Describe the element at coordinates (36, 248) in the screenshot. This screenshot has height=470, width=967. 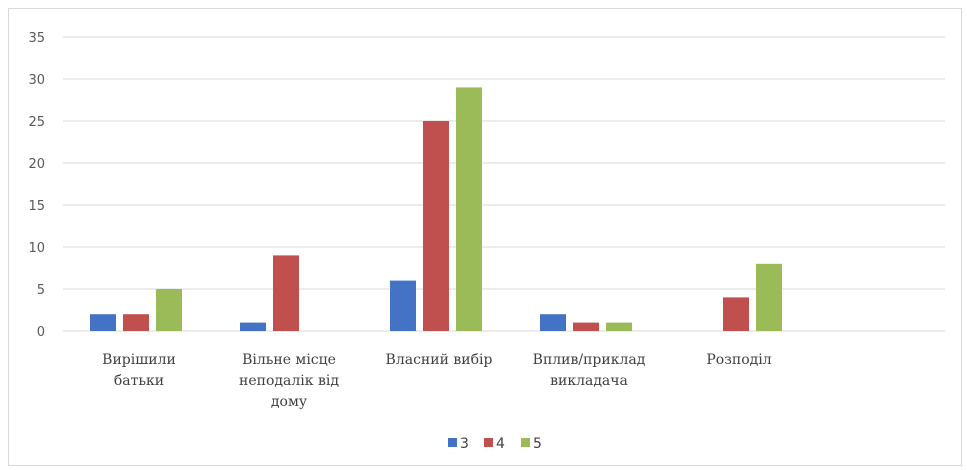
I see `y-tick-label: 10` at that location.